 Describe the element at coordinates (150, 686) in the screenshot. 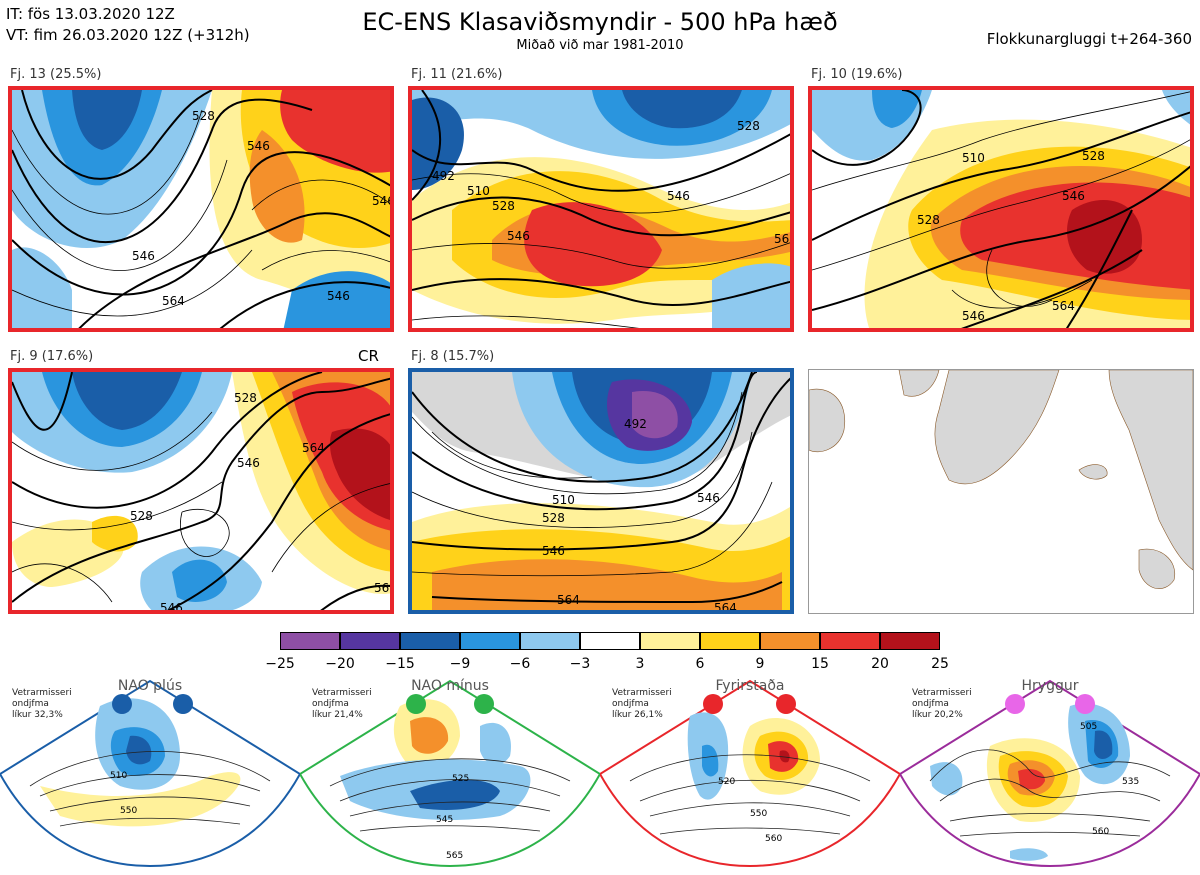

I see `regime-name: NAO plús` at that location.